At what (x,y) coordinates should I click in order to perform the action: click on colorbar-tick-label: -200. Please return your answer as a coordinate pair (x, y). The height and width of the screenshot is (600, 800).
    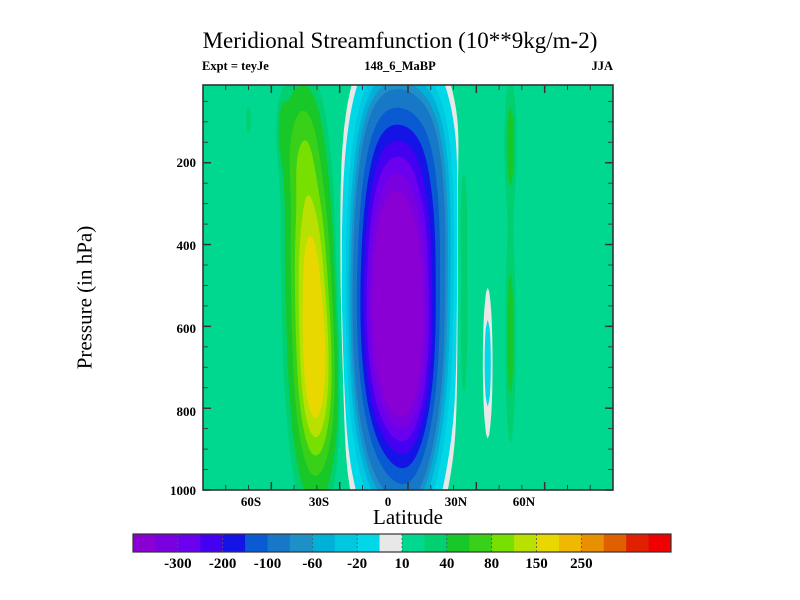
    Looking at the image, I should click on (222, 564).